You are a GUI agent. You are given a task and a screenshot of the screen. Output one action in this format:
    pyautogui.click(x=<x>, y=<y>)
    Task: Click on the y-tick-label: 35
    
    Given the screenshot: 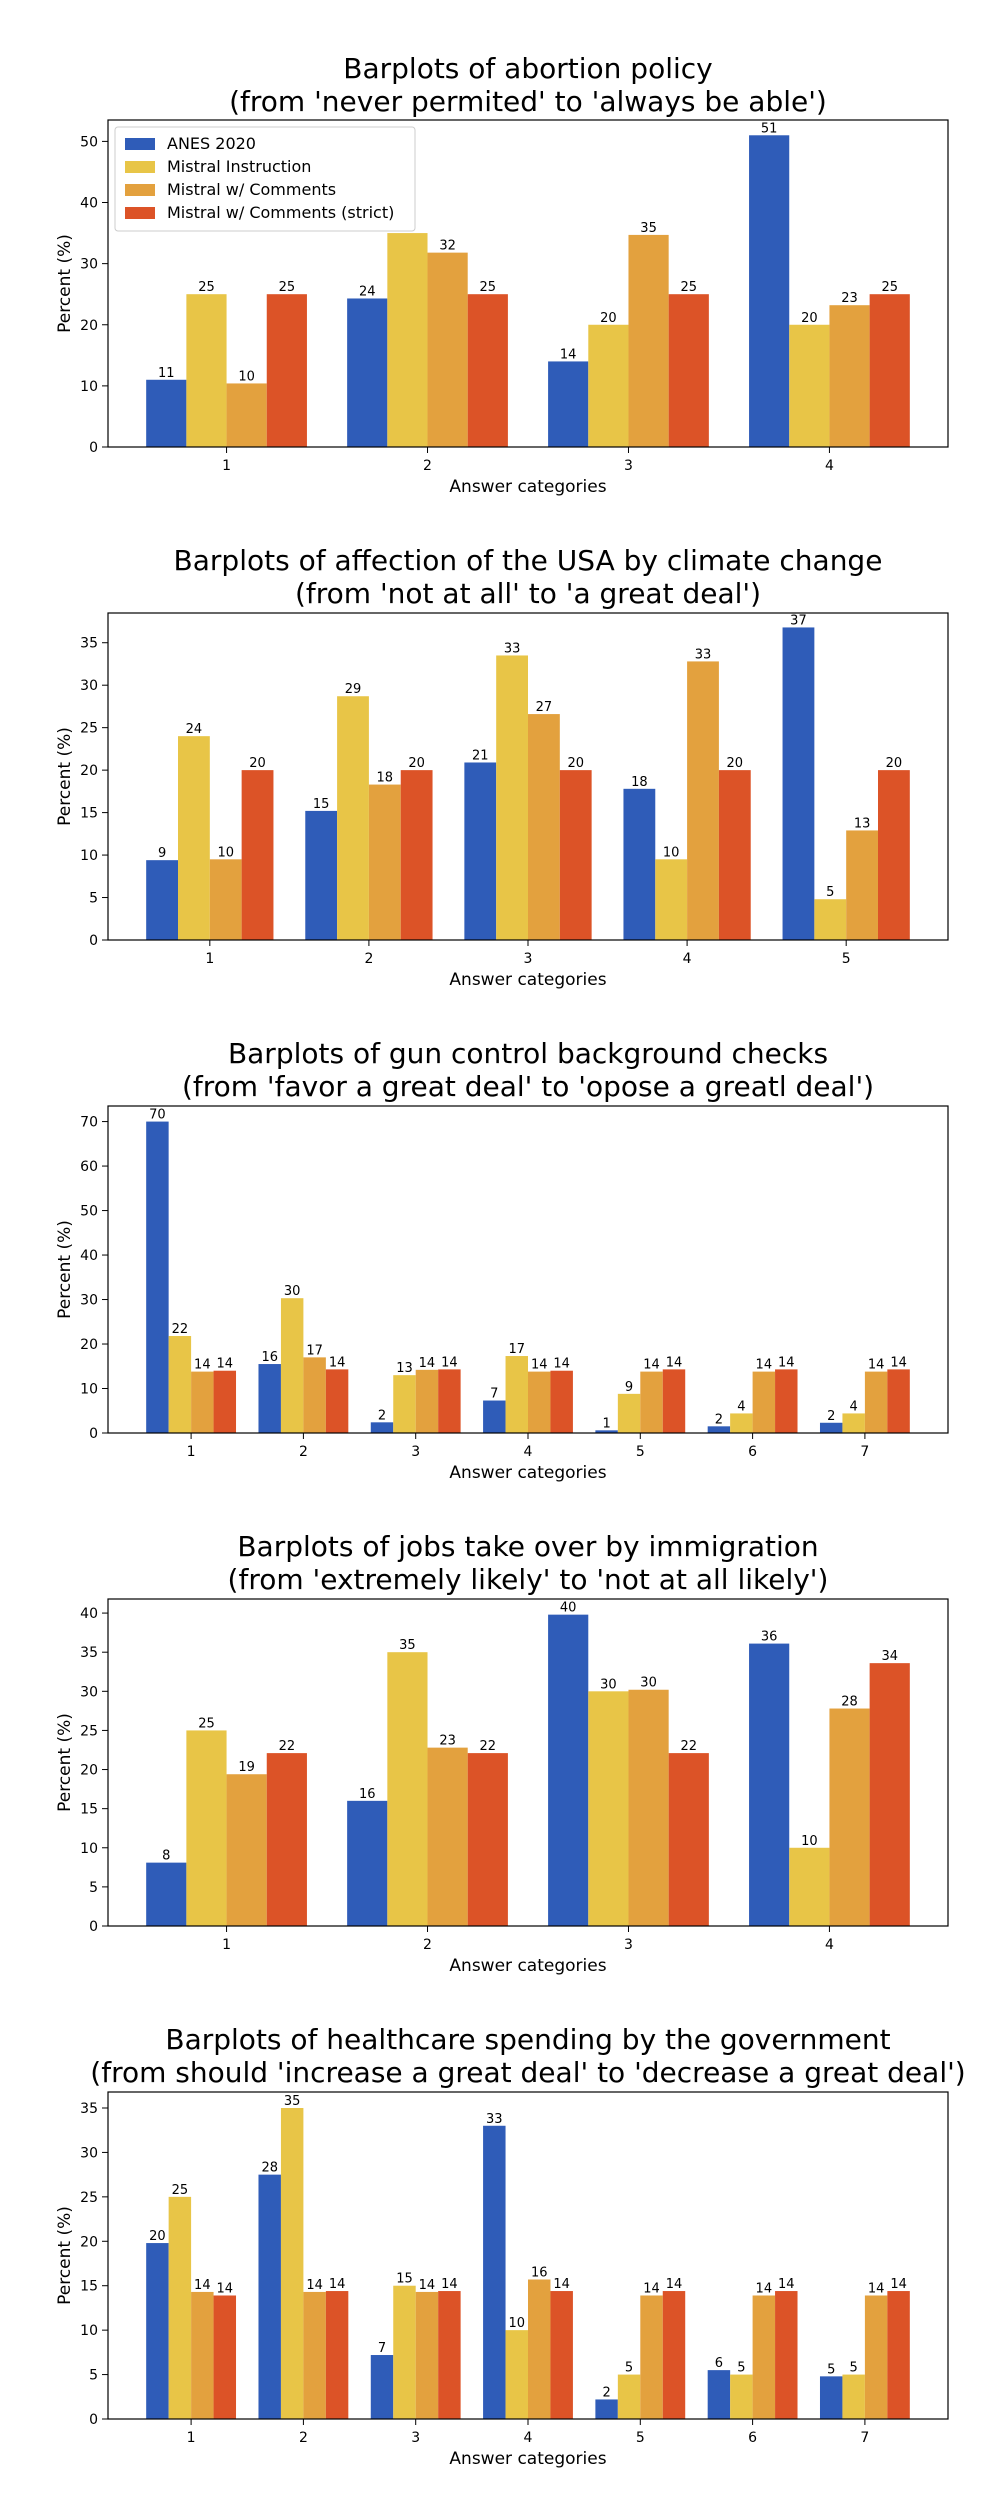 What is the action you would take?
    pyautogui.click(x=89, y=2109)
    